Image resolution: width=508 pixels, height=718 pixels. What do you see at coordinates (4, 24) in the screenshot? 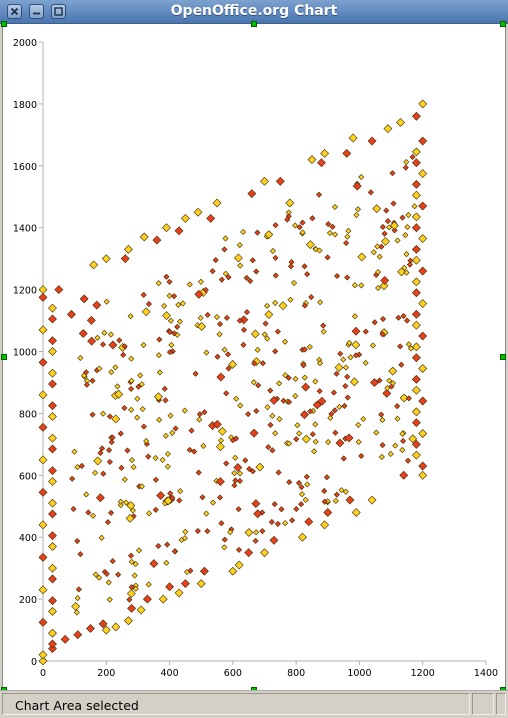
I see `selection-handle-top-left` at bounding box center [4, 24].